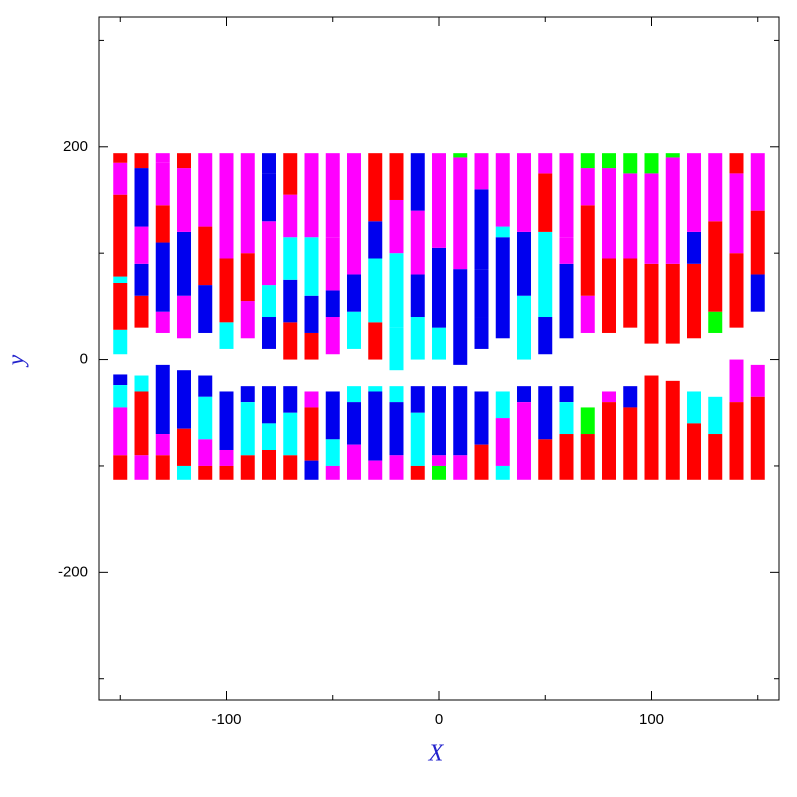  Describe the element at coordinates (439, 719) in the screenshot. I see `x-tick-label: 0` at that location.